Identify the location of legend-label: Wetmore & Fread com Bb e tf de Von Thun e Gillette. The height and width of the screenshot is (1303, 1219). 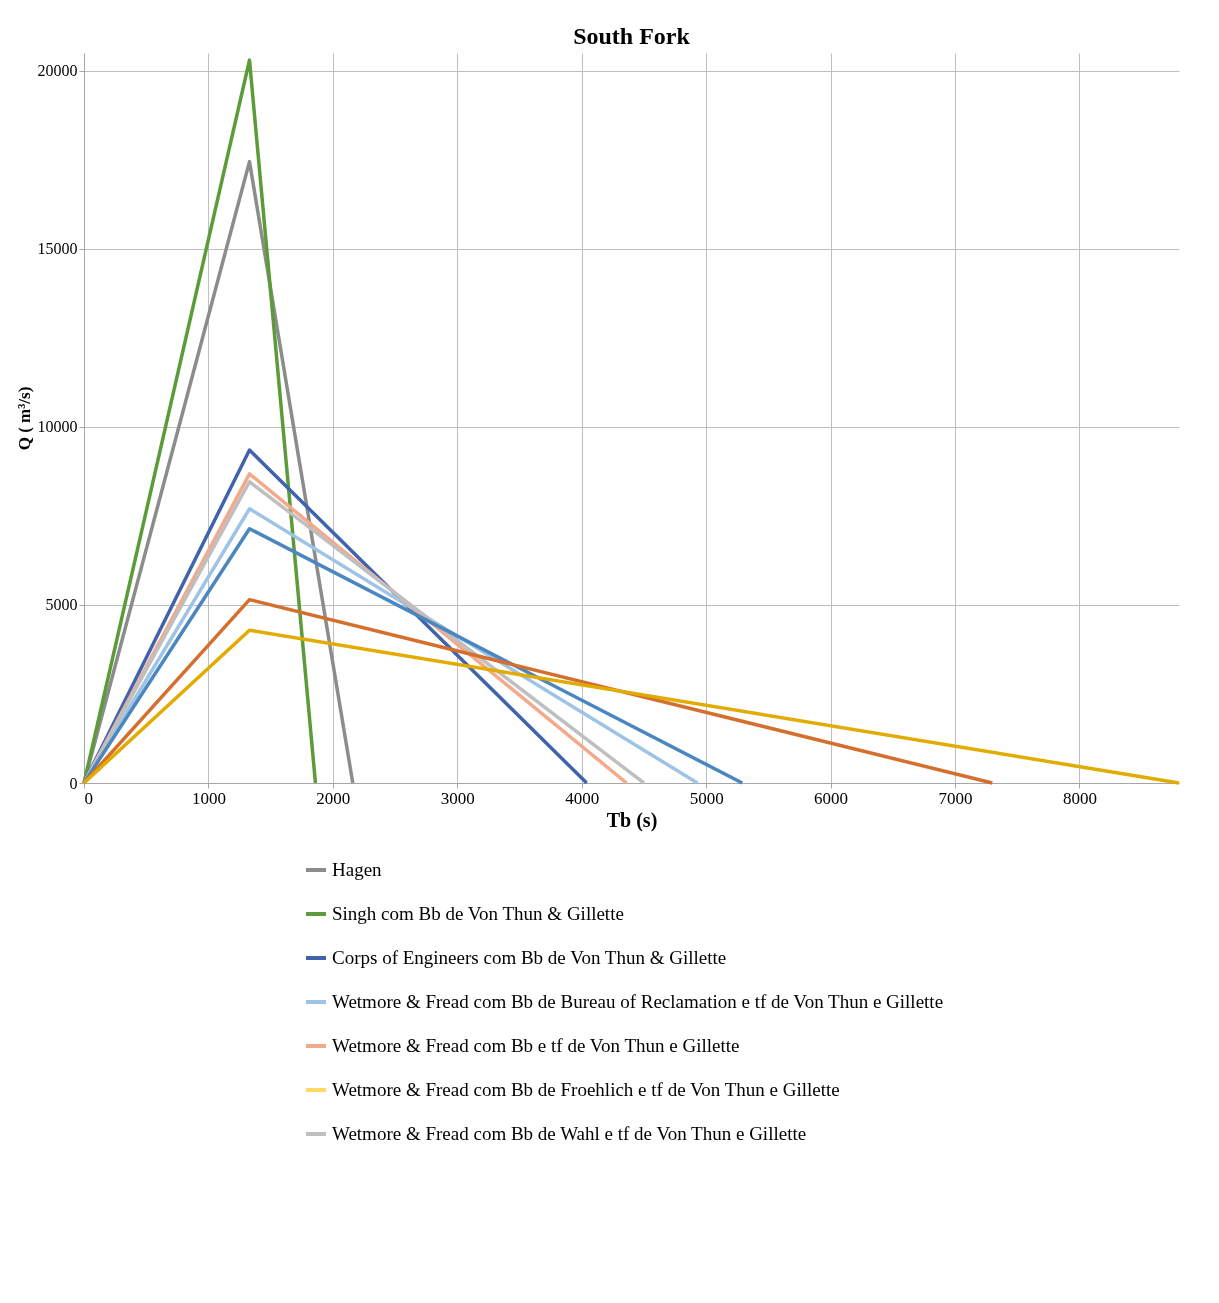
(536, 1045).